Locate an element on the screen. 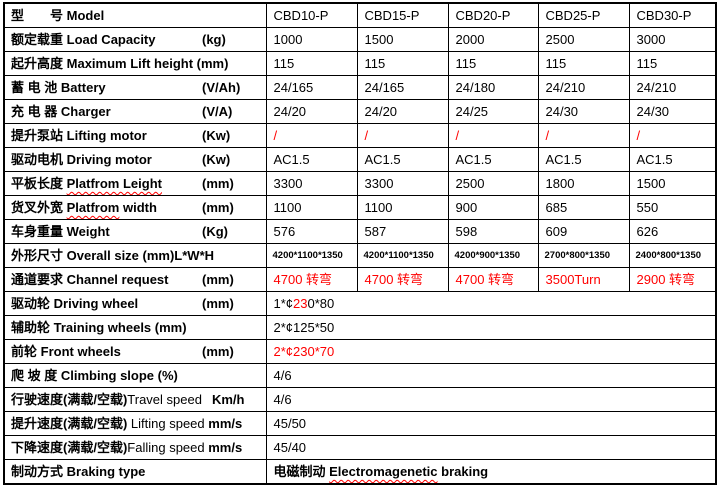  label-en: Front wheels is located at coordinates (80, 351).